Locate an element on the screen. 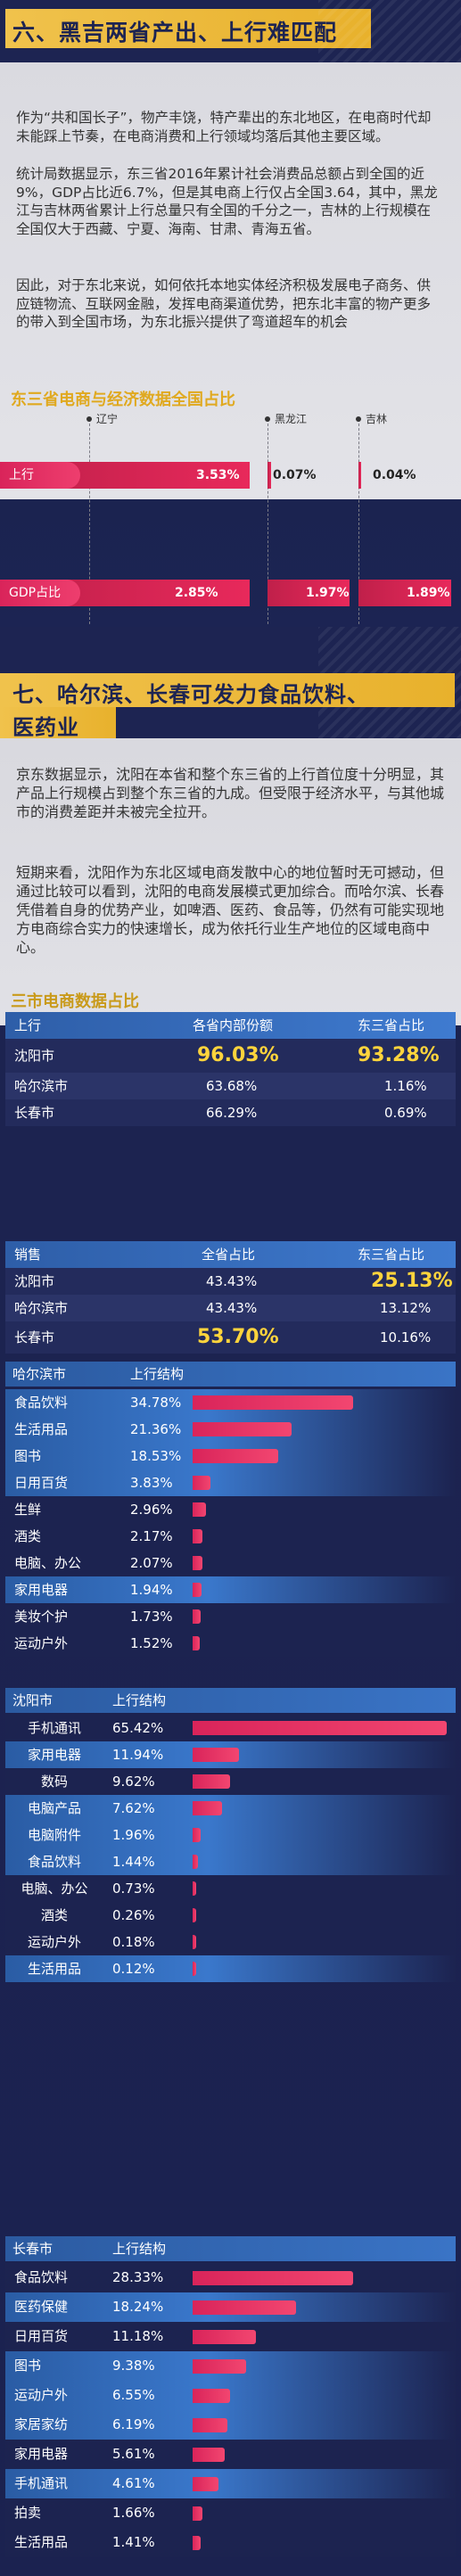  structure-row: 电脑、办公 0.73% is located at coordinates (230, 1888).